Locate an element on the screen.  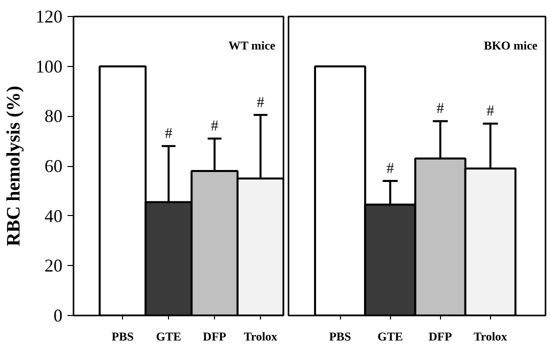
y-tick-label: 0 is located at coordinates (58, 316).